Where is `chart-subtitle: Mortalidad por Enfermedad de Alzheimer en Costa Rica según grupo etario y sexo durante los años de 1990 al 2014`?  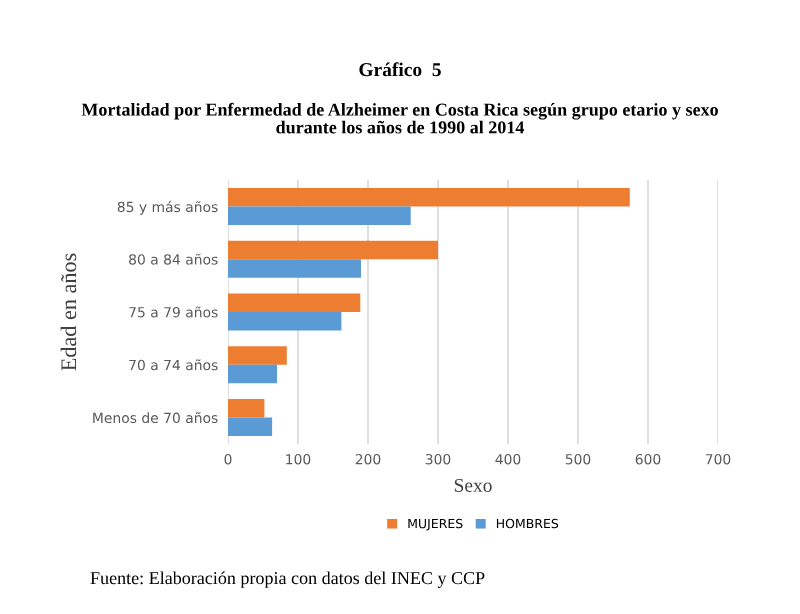 chart-subtitle: Mortalidad por Enfermedad de Alzheimer en Costa Rica según grupo etario y sexo durante los años de 1990 al 2014 is located at coordinates (399, 118).